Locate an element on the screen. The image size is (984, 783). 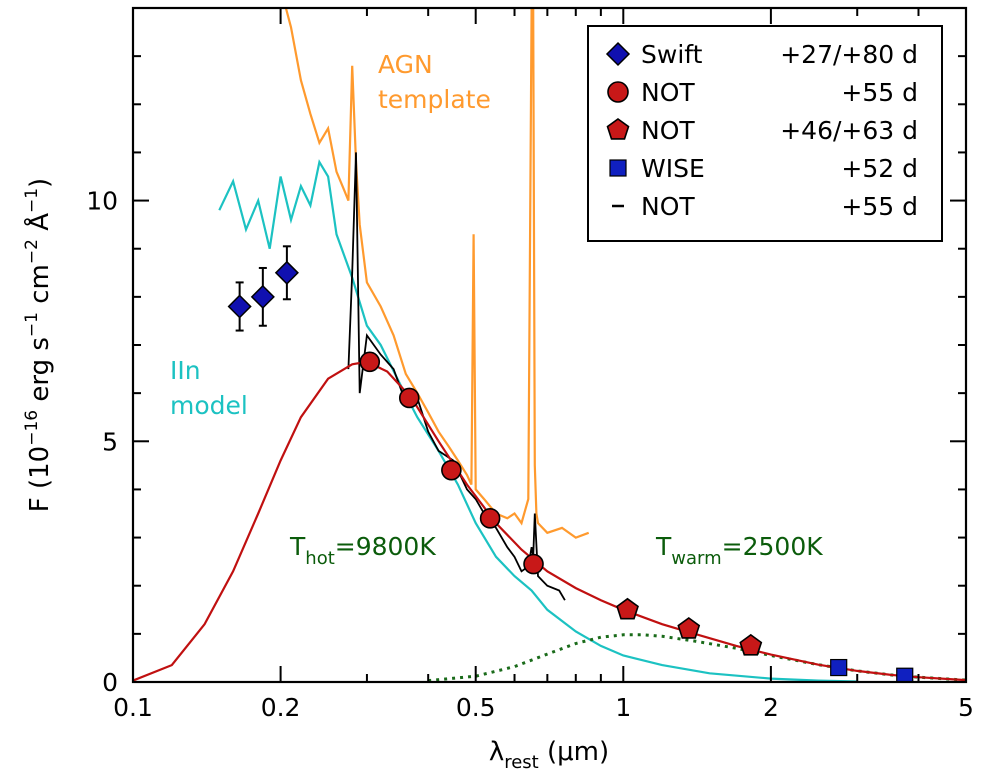
t-warm-annotation: Twarm=2500K is located at coordinates (739, 550).